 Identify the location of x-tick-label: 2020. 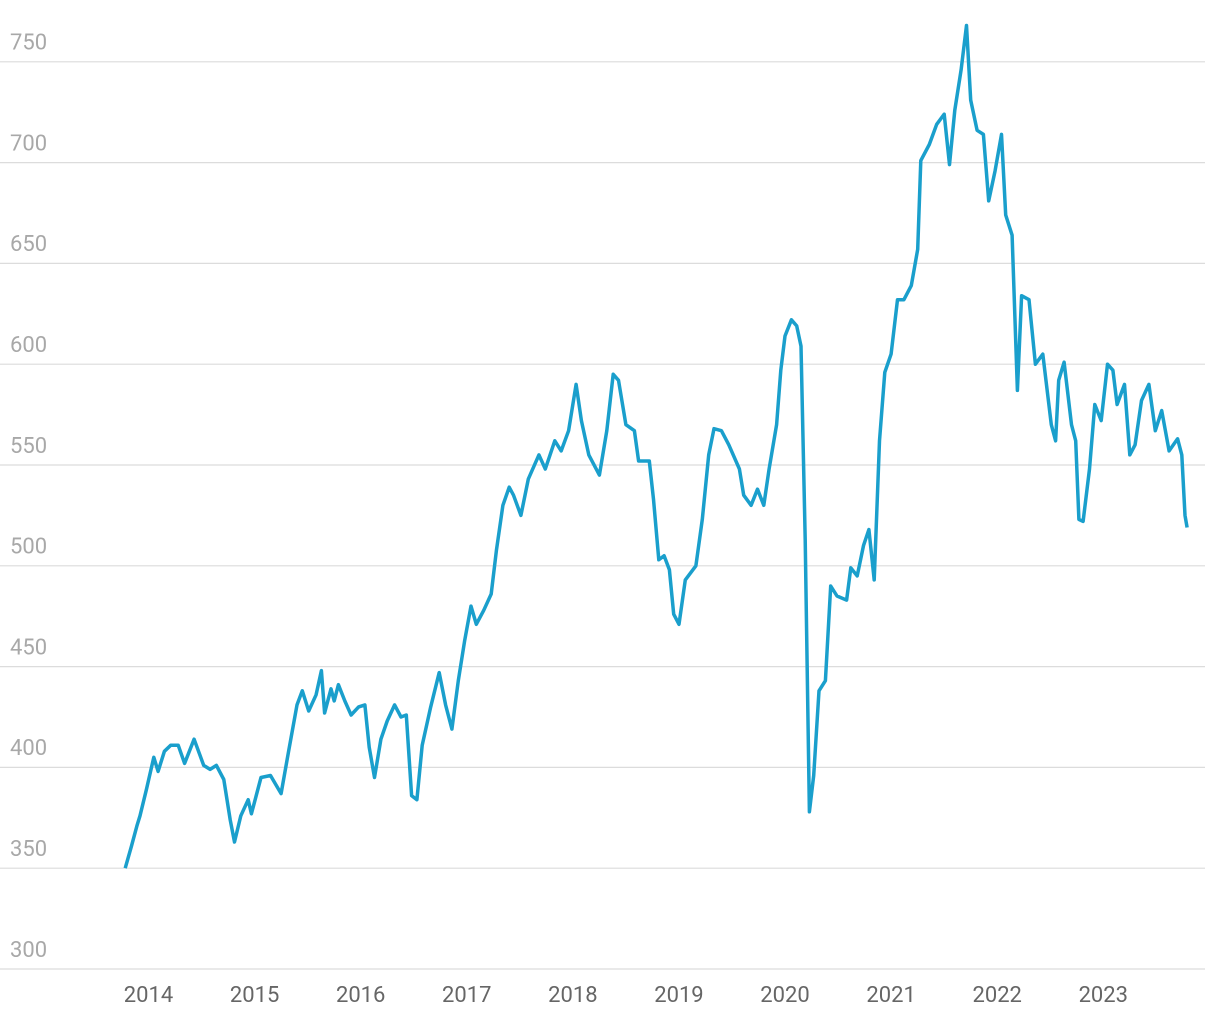
(784, 995).